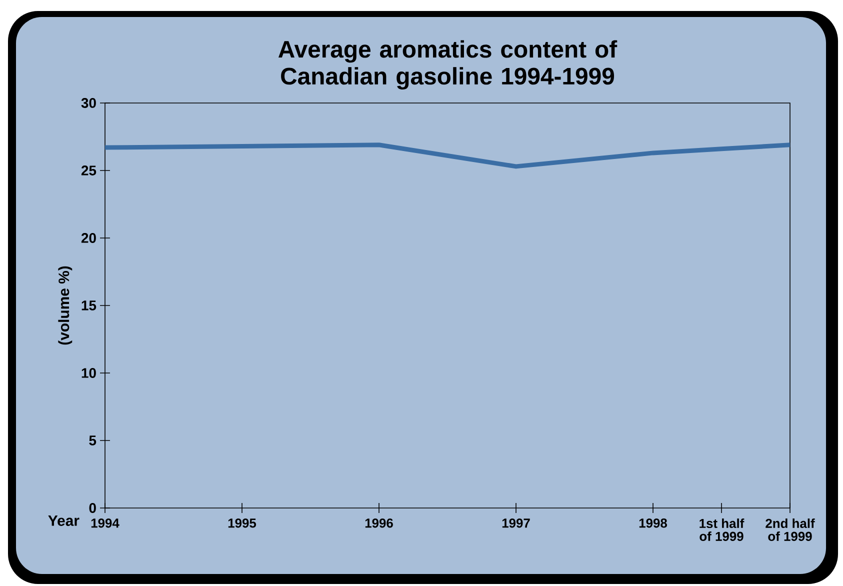 The width and height of the screenshot is (843, 586). What do you see at coordinates (105, 523) in the screenshot?
I see `x-tick-label: 1994` at bounding box center [105, 523].